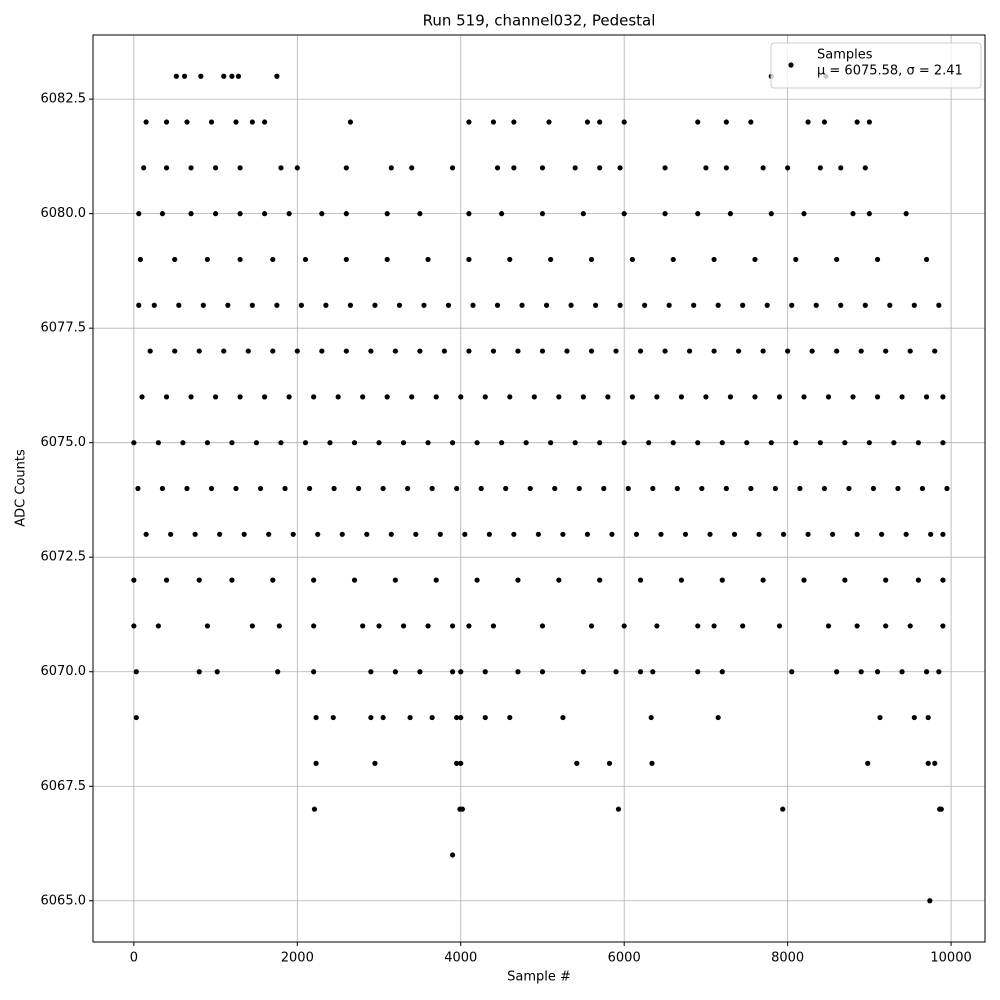  I want to click on x-tick-label: 6000, so click(624, 958).